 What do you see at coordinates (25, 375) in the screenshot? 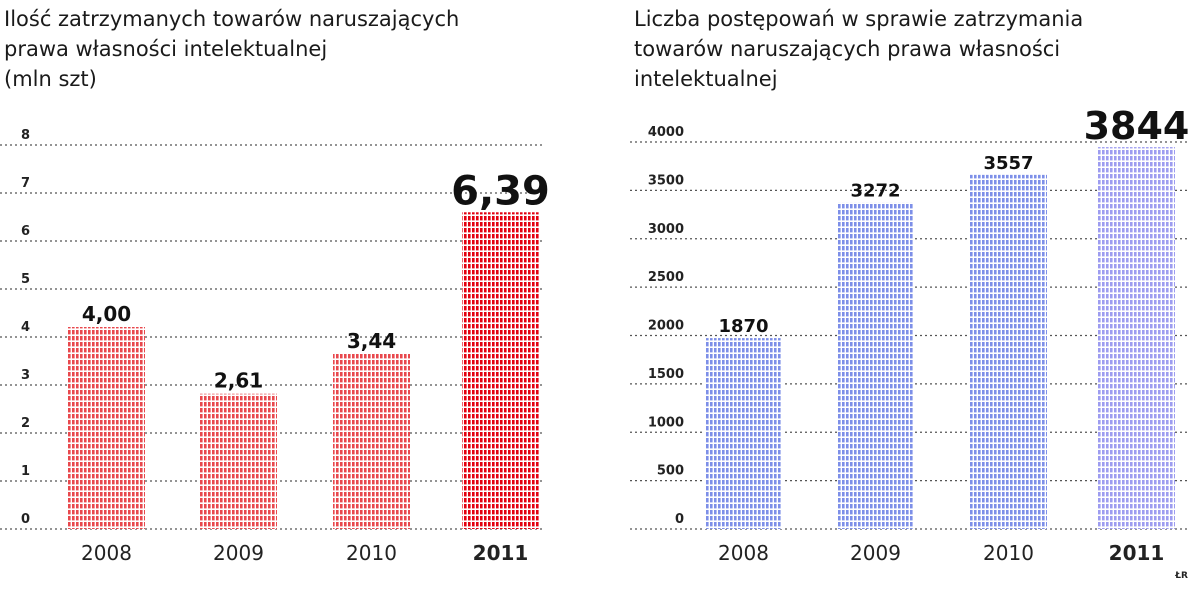
I see `y-tick-label: 3` at bounding box center [25, 375].